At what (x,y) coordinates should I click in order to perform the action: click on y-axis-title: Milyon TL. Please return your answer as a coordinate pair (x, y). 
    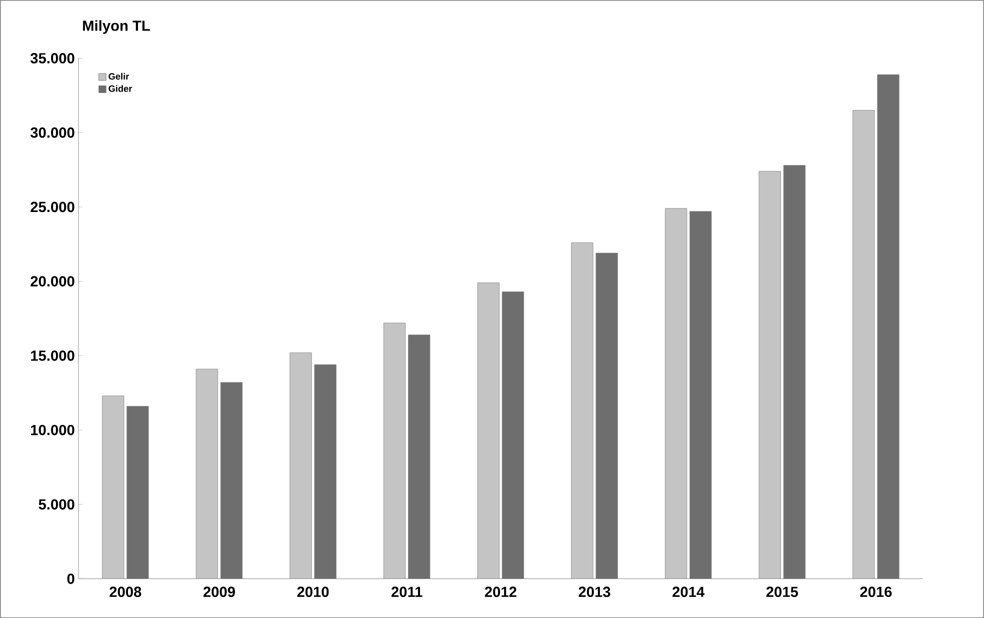
    Looking at the image, I should click on (116, 27).